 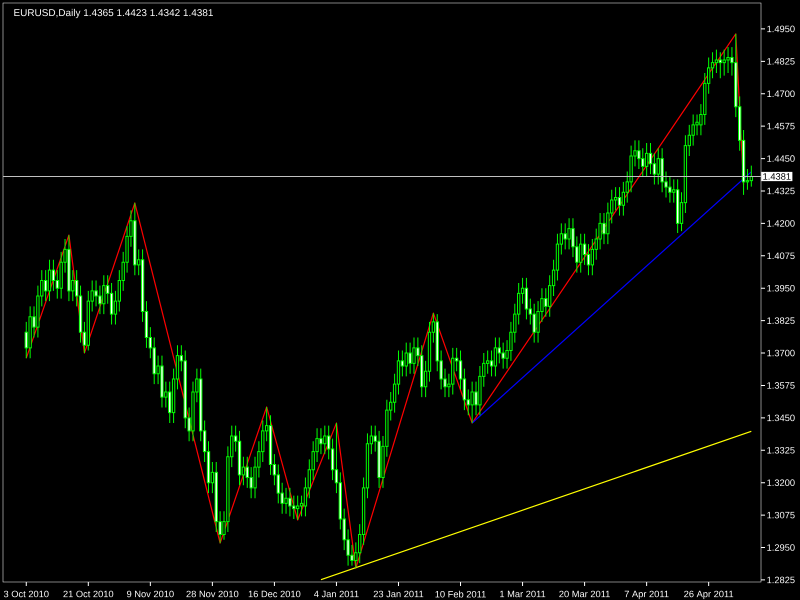 What do you see at coordinates (781, 418) in the screenshot?
I see `y-tick-label: 1.3450` at bounding box center [781, 418].